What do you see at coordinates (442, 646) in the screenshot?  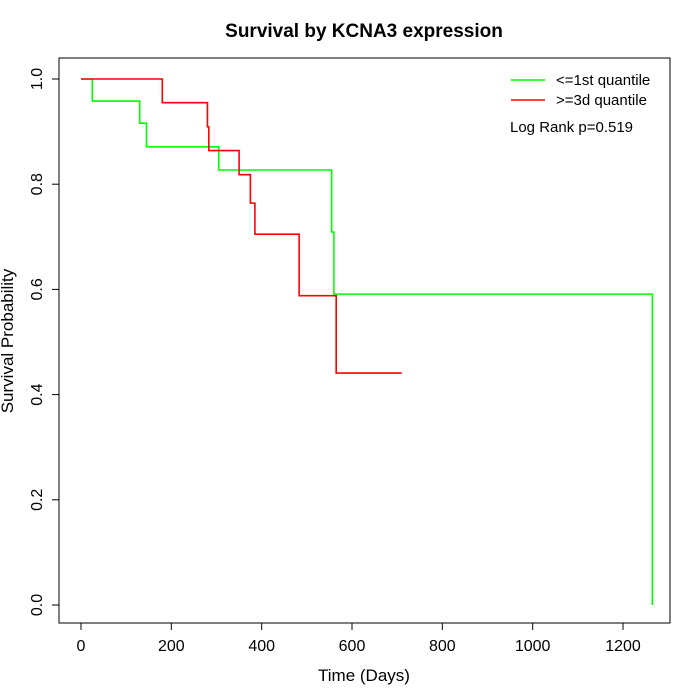 I see `x-tick-label: 800` at bounding box center [442, 646].